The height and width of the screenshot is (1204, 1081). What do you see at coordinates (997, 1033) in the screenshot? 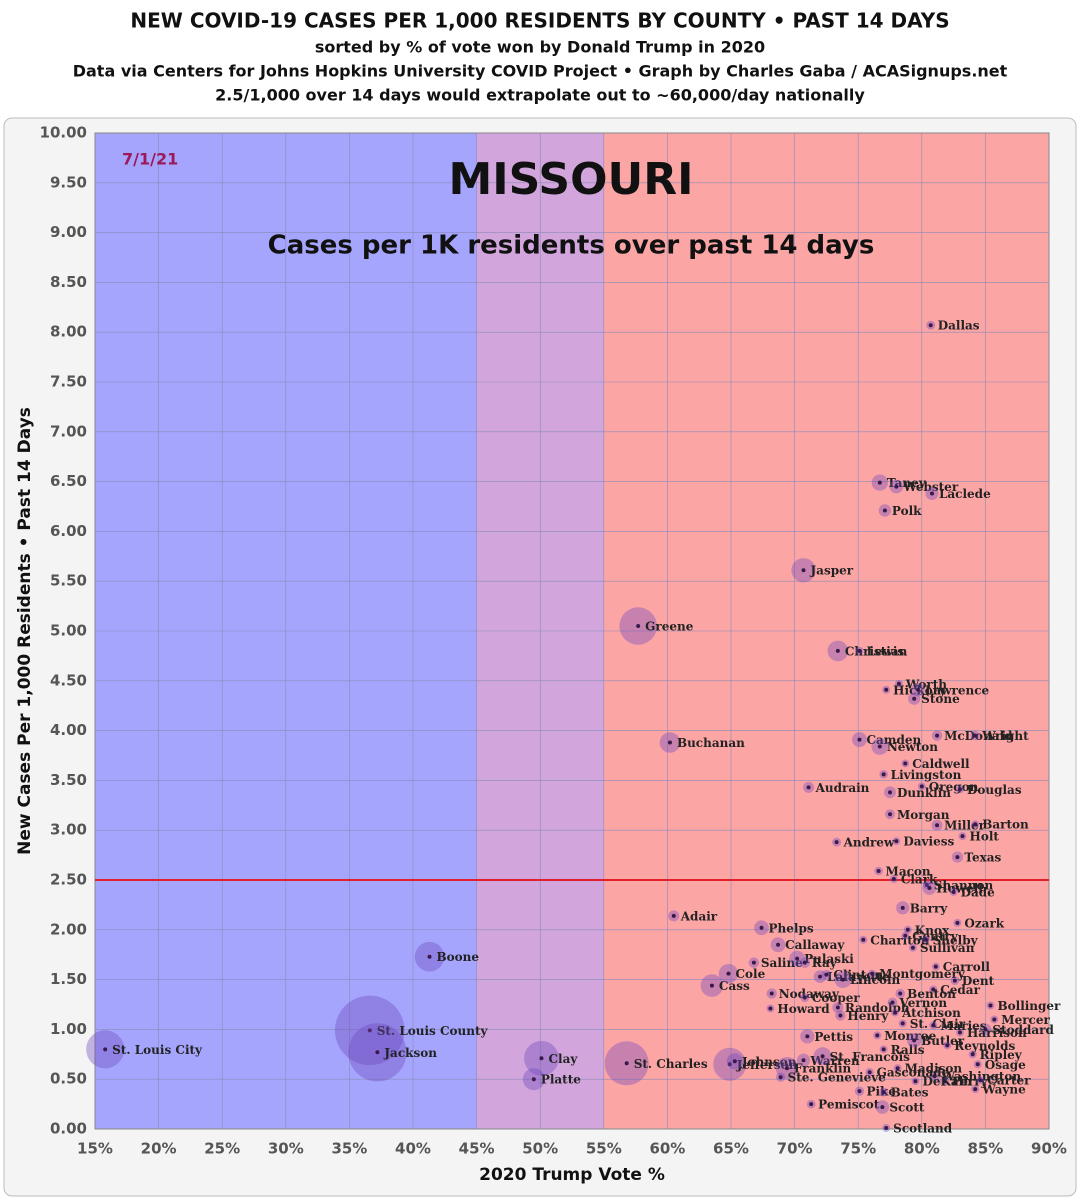
I see `county-label: Harrison` at bounding box center [997, 1033].